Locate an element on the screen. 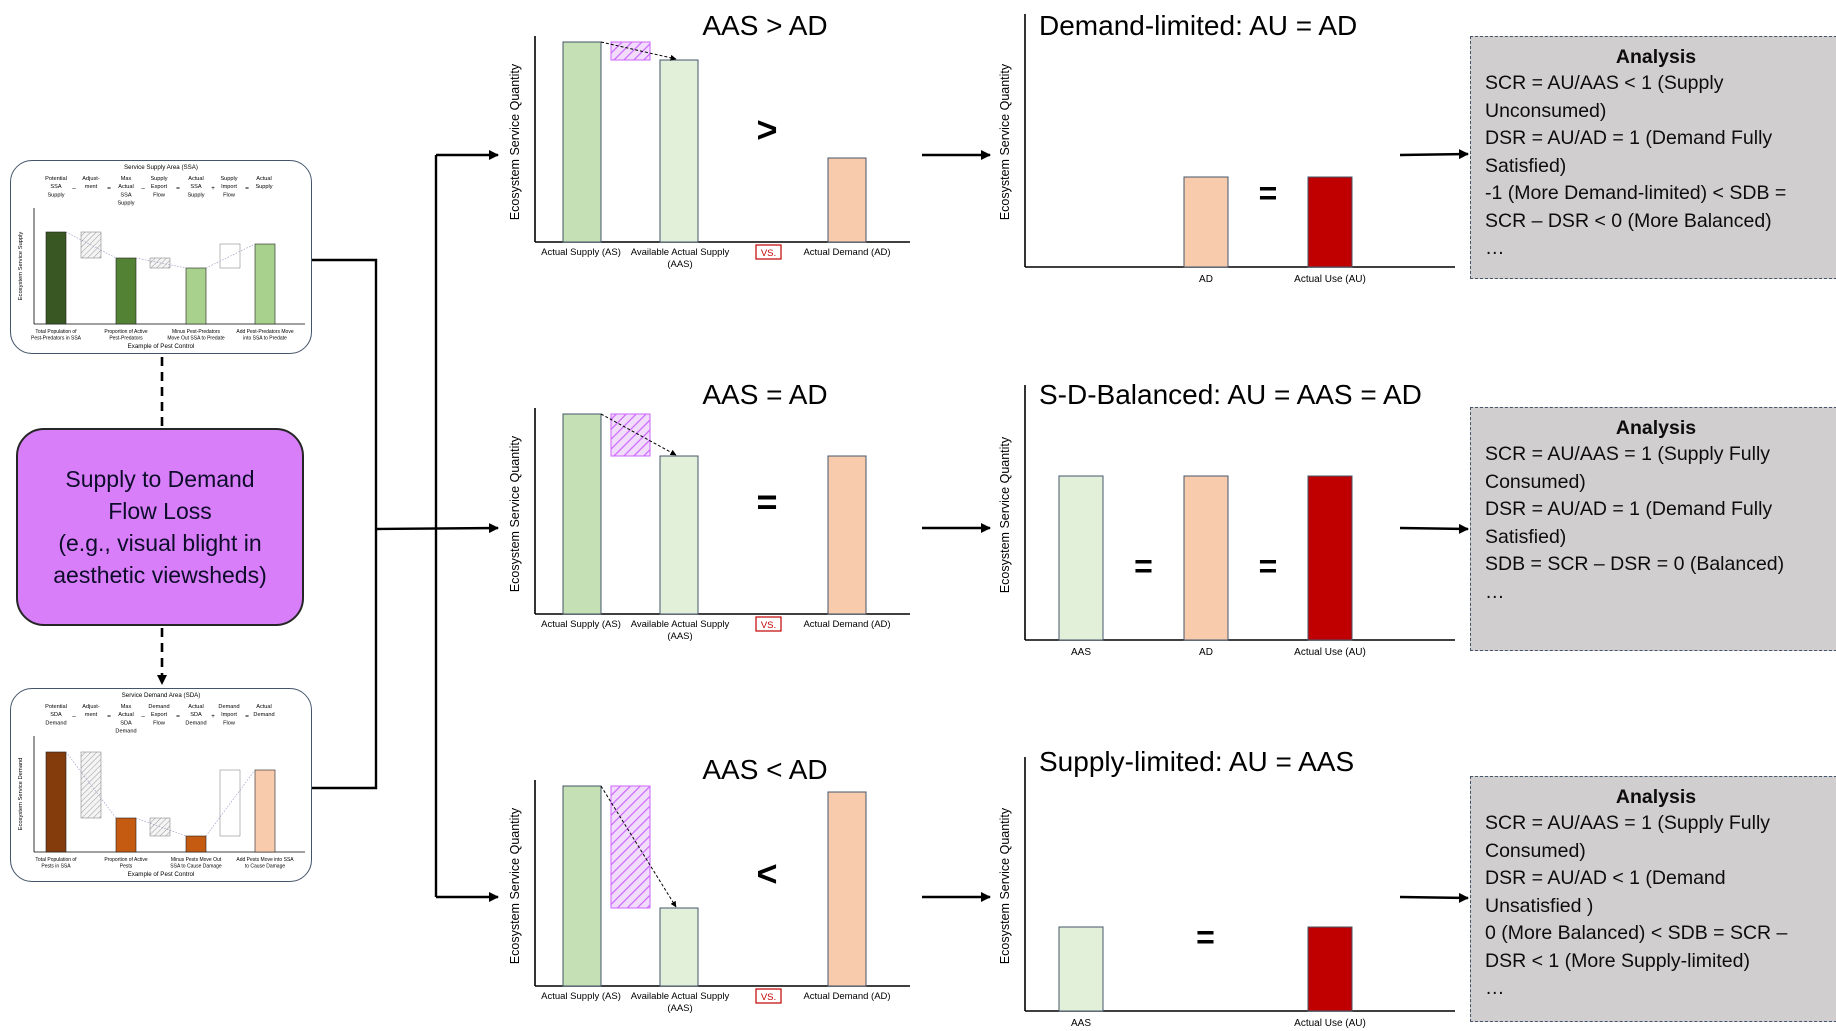 The height and width of the screenshot is (1031, 1836). flow-loss-line-4: aesthetic viewsheds) is located at coordinates (160, 575).